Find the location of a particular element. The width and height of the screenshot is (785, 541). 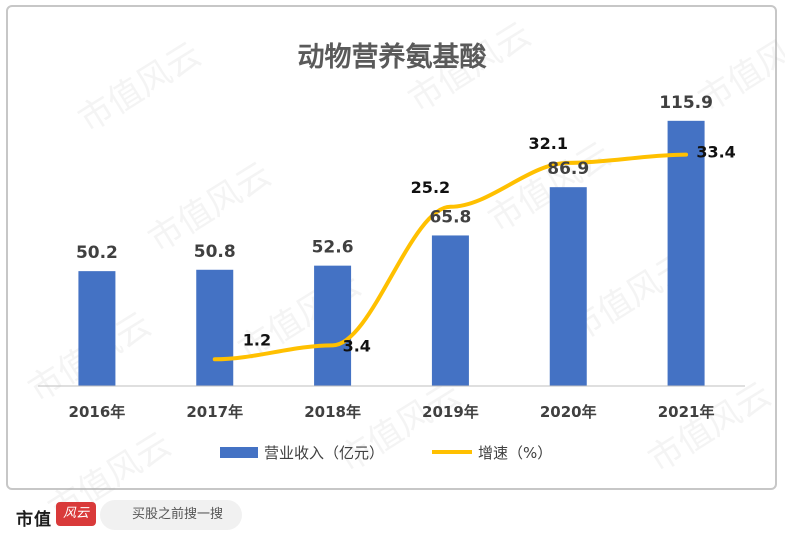

bar-data-label: 52.6 is located at coordinates (333, 248).